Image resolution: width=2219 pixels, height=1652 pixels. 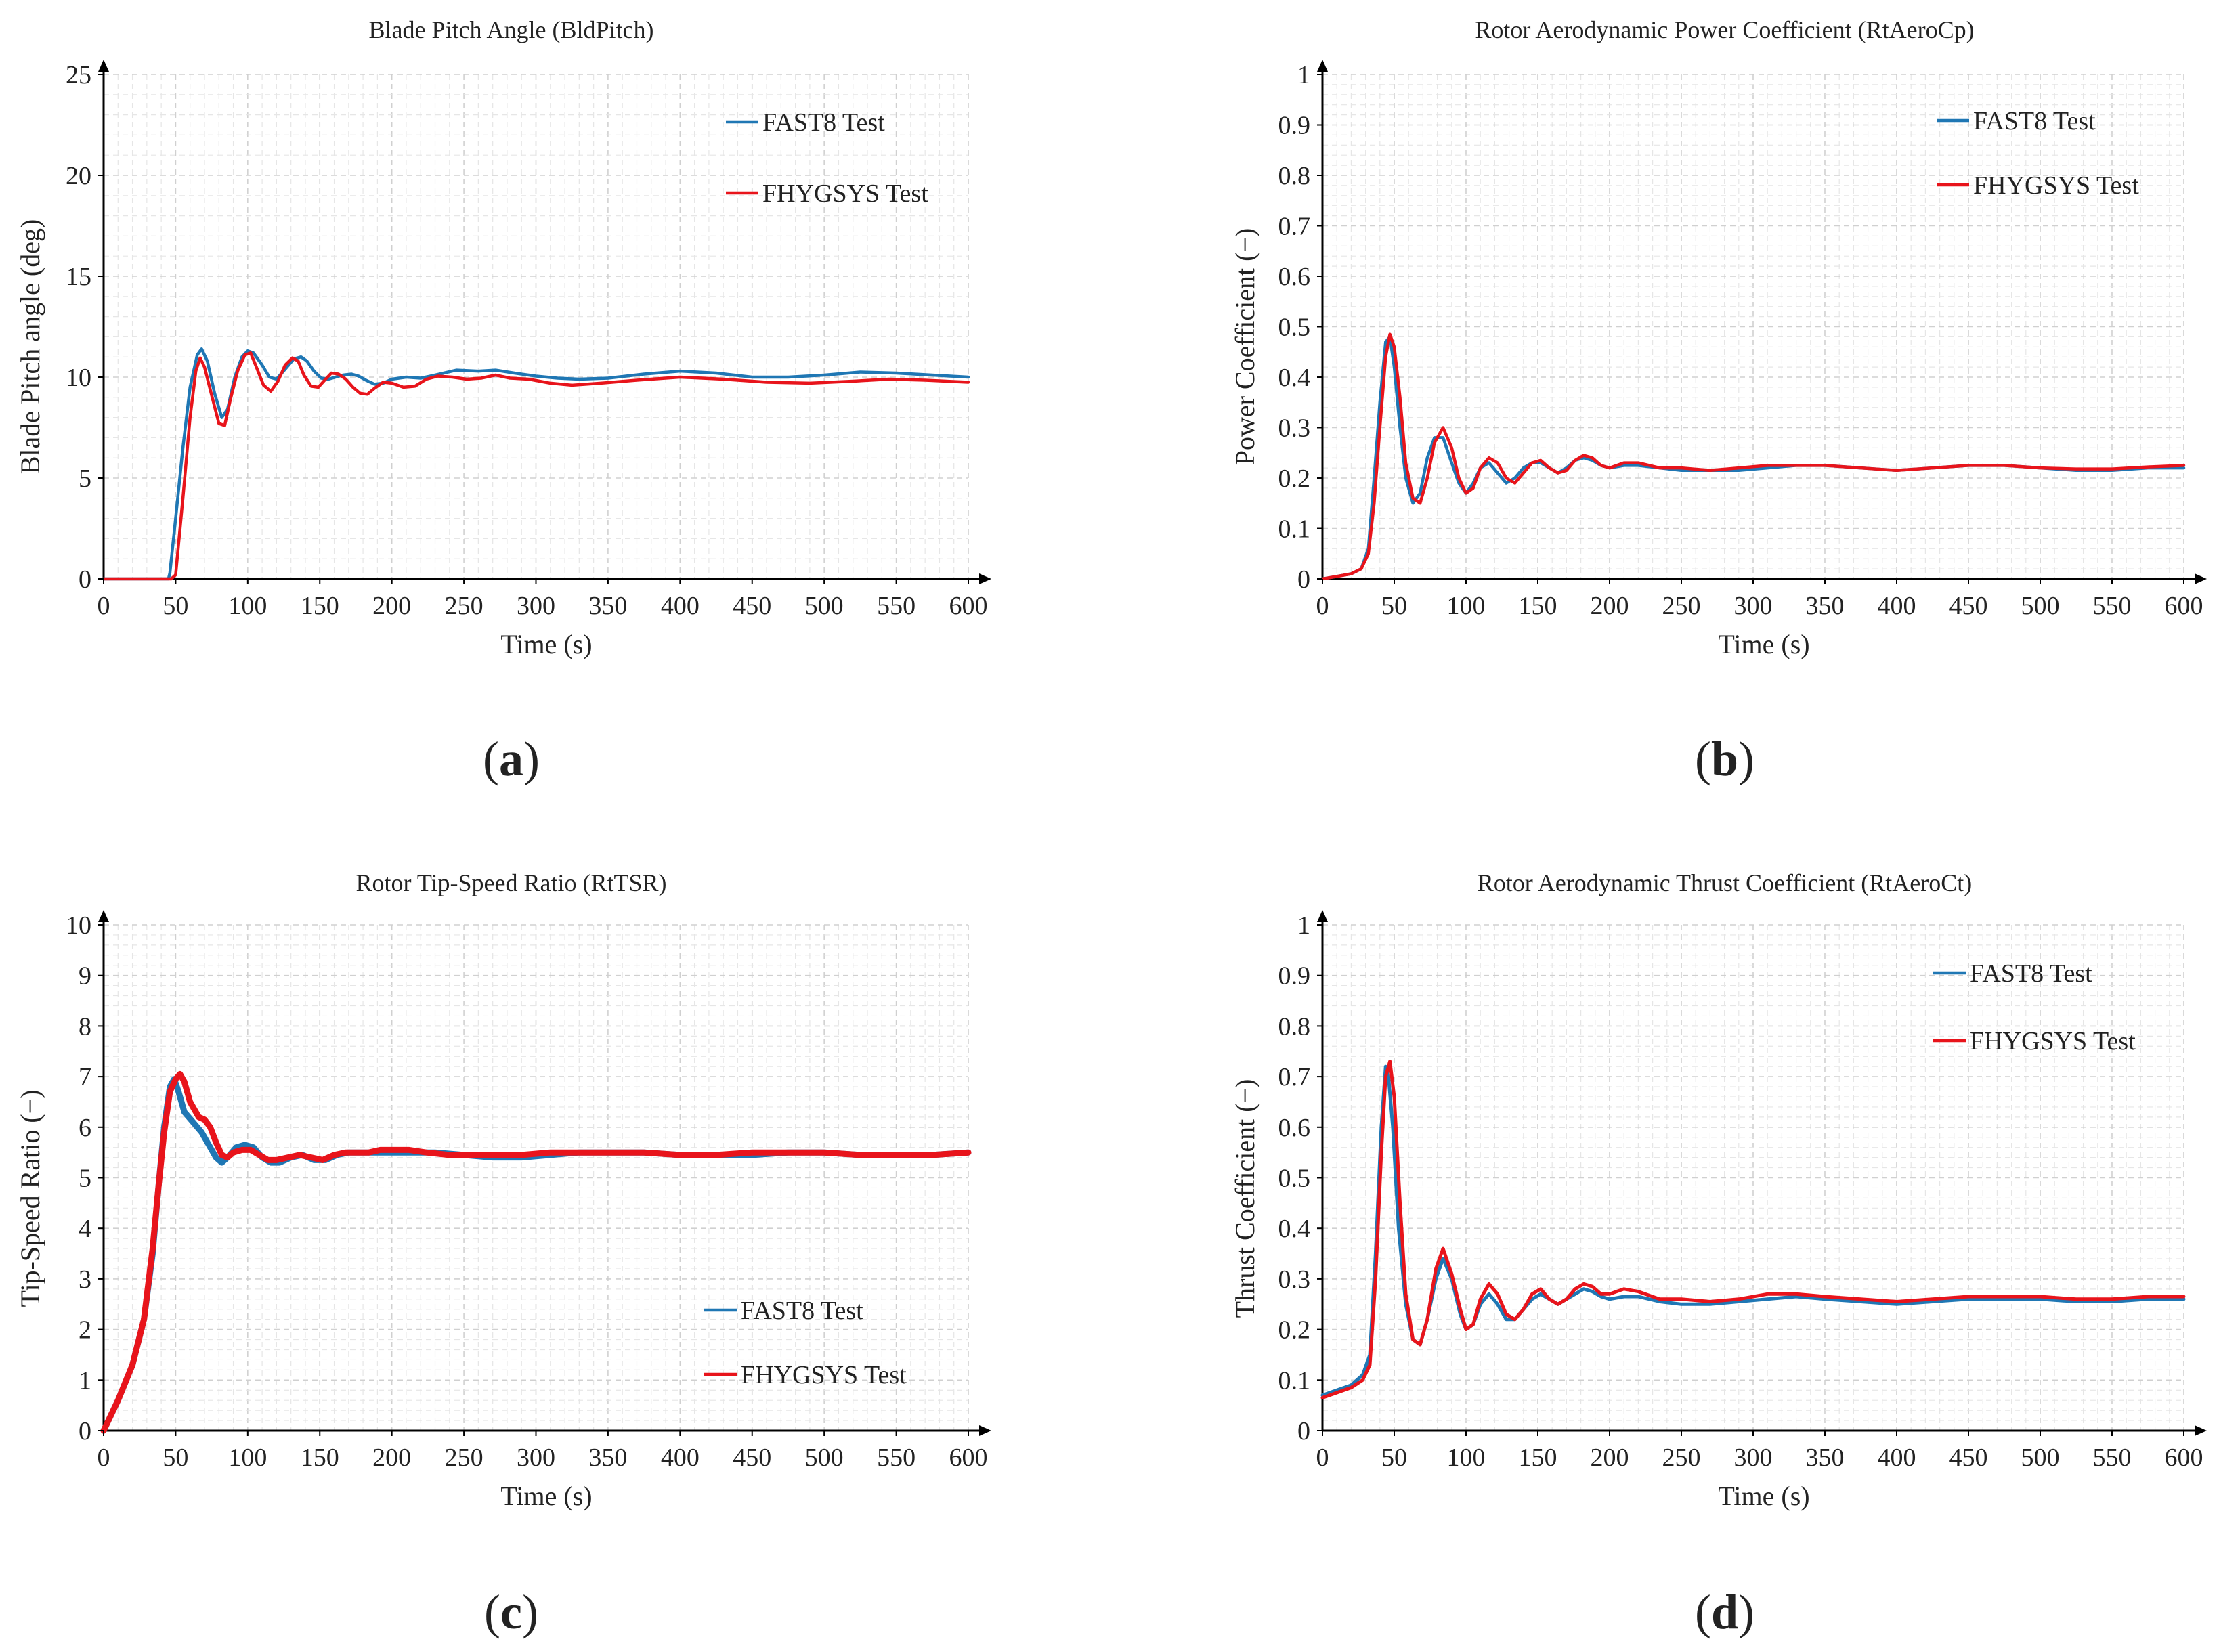 I want to click on x-tick-label: 350, so click(x=607, y=1458).